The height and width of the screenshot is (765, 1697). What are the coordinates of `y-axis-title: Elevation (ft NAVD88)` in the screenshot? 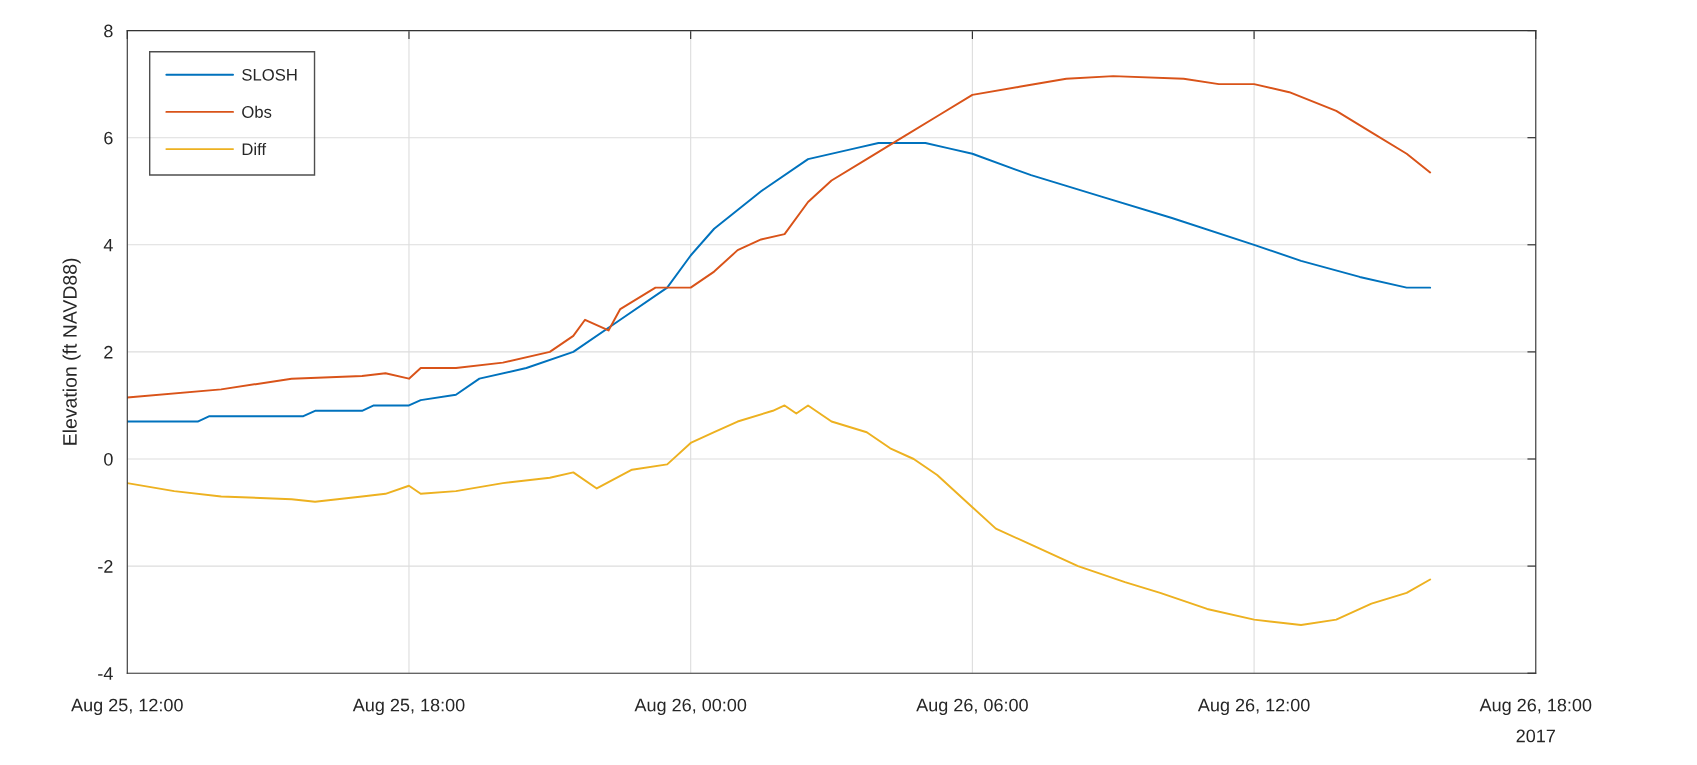 It's located at (71, 351).